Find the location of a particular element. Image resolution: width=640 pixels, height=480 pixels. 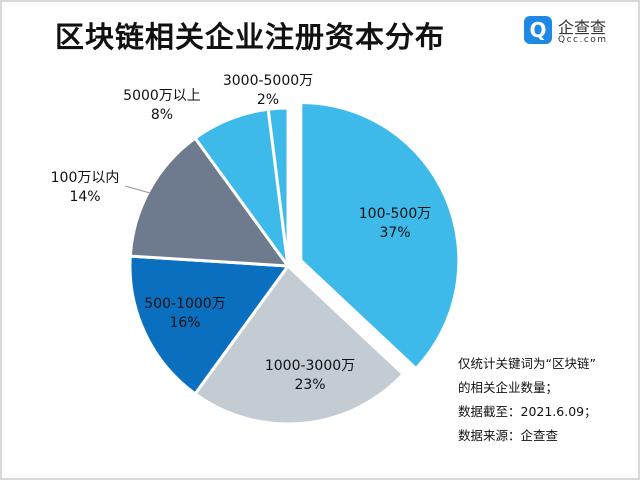

slice-percent-label: 37% is located at coordinates (394, 233).